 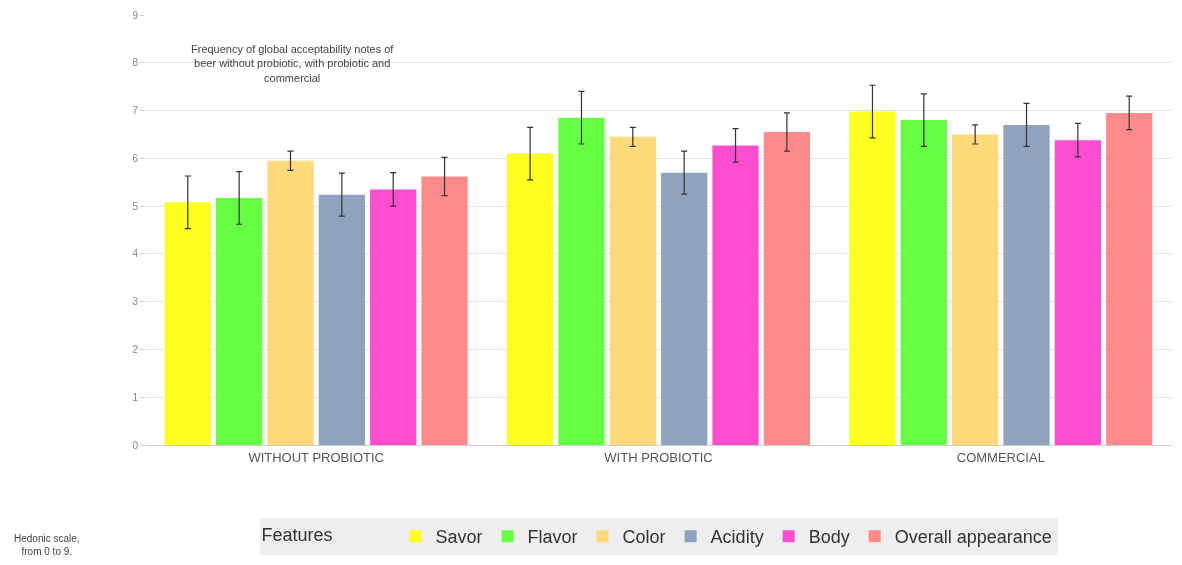 What do you see at coordinates (135, 445) in the screenshot?
I see `y-tick-label: 0` at bounding box center [135, 445].